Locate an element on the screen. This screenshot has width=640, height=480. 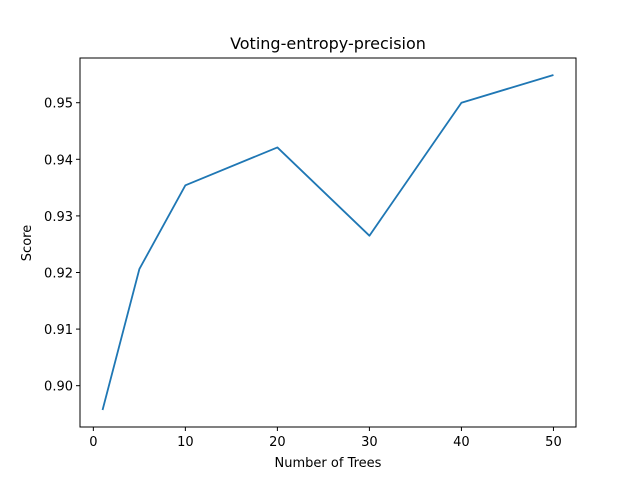
x-tick-label: 10 is located at coordinates (185, 442).